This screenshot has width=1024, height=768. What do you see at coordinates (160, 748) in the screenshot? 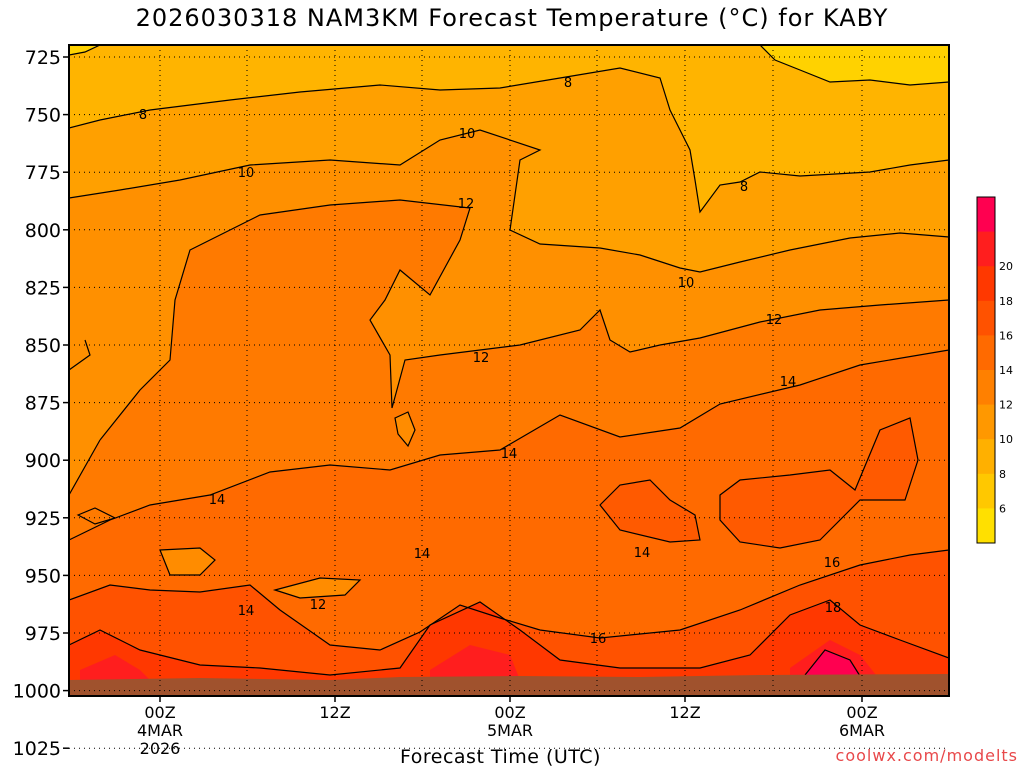
I see `x-tick-label-line3: 2026` at bounding box center [160, 748].